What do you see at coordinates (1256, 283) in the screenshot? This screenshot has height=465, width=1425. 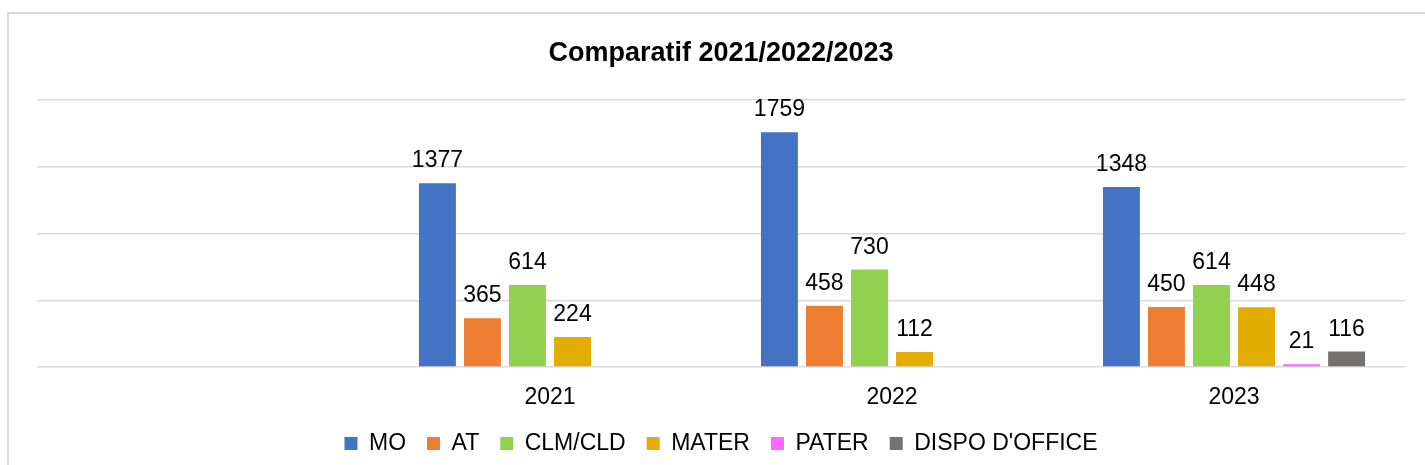 I see `data-label: 448` at bounding box center [1256, 283].